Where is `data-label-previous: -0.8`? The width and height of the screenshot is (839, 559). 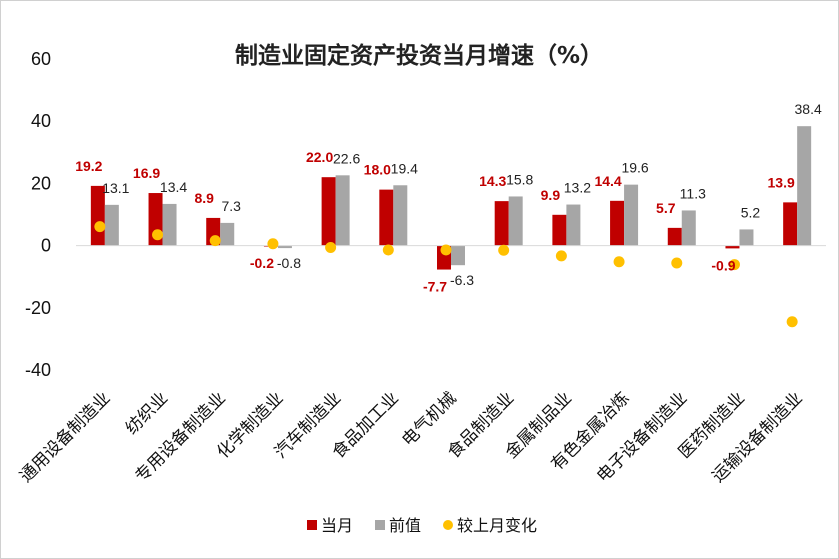 data-label-previous: -0.8 is located at coordinates (289, 263).